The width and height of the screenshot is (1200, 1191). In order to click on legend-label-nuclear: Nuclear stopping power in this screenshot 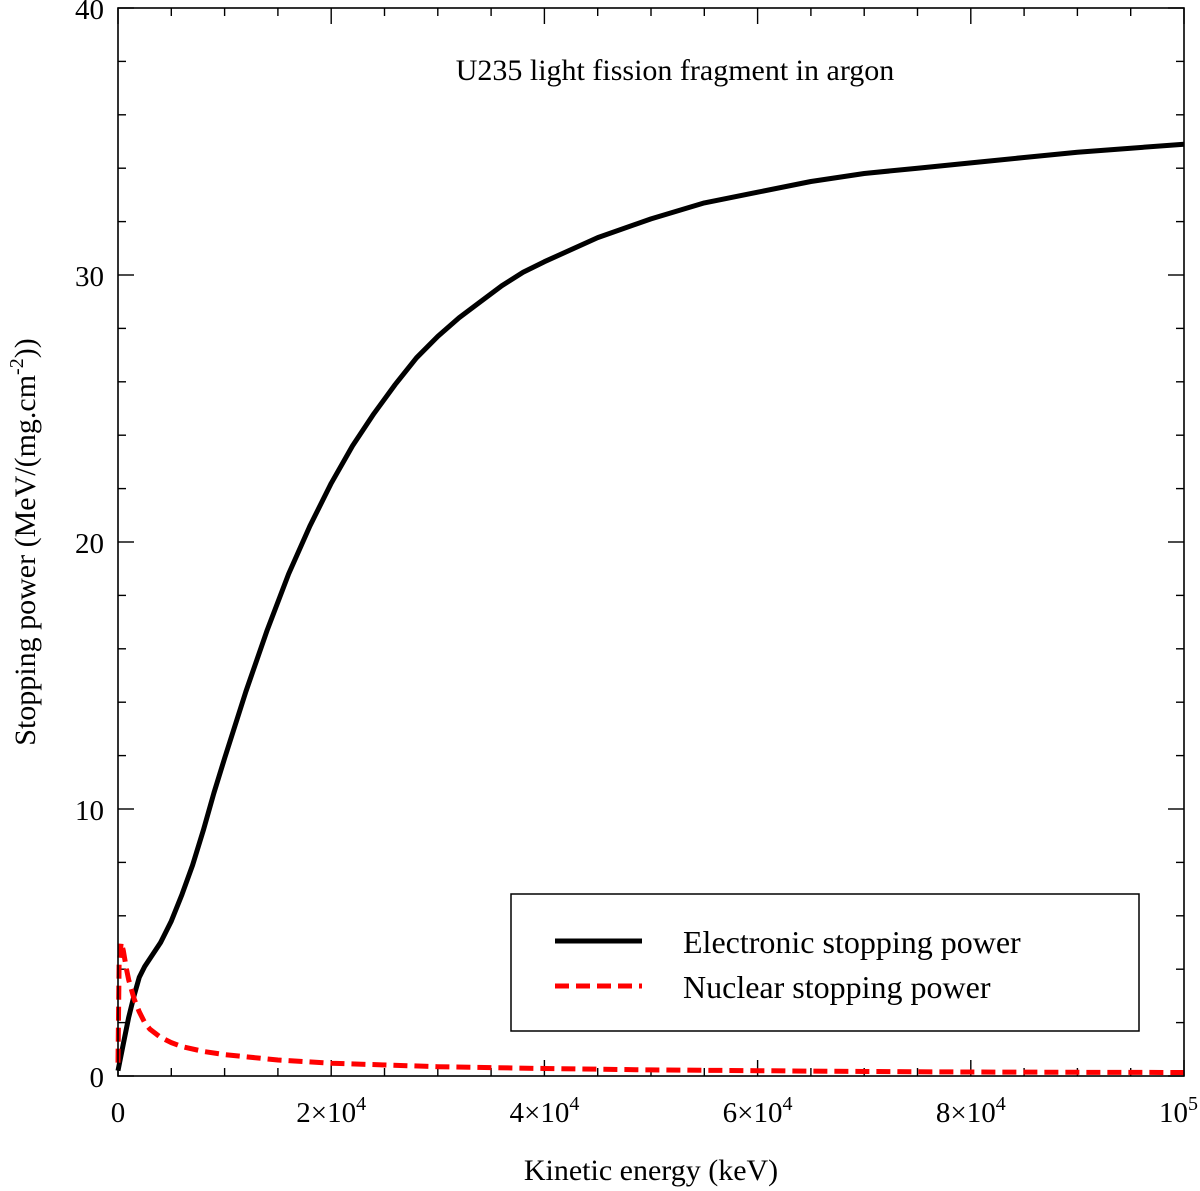, I will do `click(837, 987)`.